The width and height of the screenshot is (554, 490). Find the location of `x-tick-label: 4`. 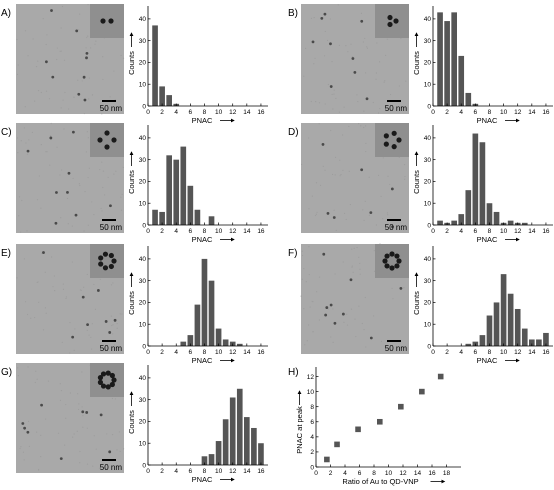

x-tick-label: 4 is located at coordinates (176, 231).